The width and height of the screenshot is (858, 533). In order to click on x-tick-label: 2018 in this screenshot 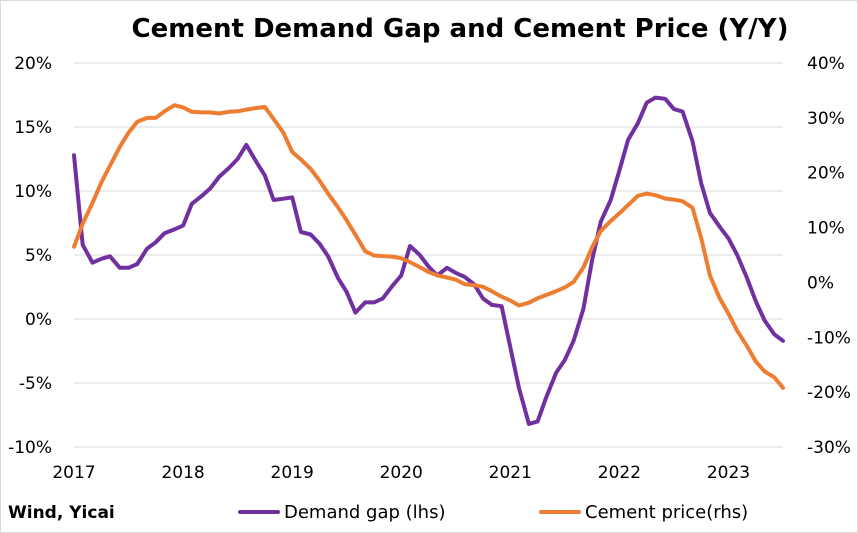, I will do `click(182, 473)`.